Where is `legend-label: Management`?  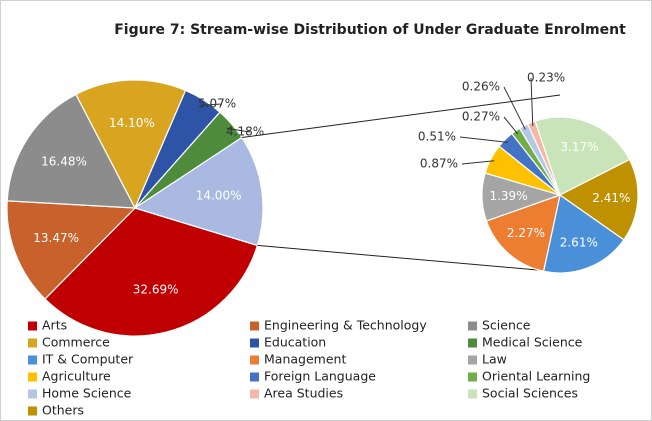
legend-label: Management is located at coordinates (305, 359).